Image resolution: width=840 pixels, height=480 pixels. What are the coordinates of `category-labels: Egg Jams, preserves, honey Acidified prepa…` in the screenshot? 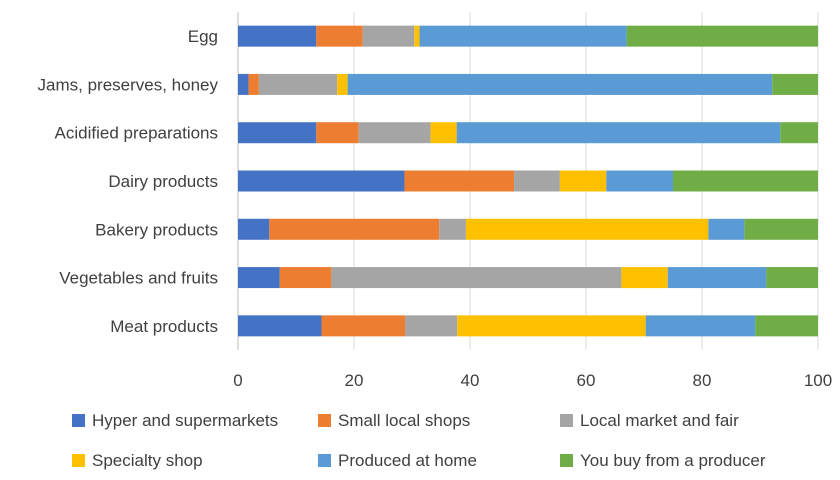 It's located at (128, 181).